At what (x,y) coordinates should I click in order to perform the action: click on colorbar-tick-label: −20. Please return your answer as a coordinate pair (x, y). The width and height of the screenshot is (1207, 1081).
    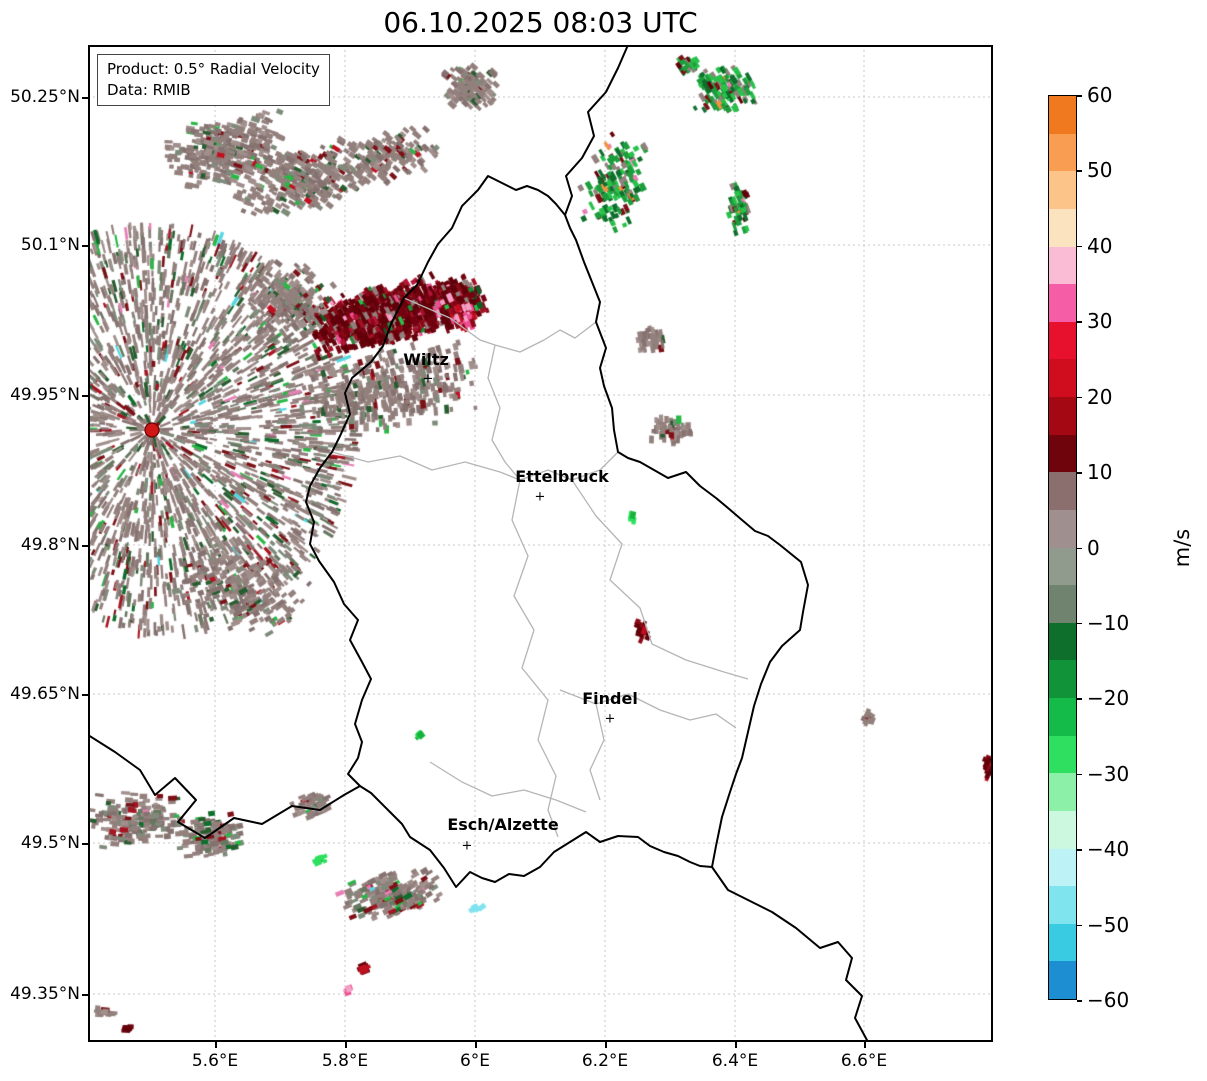
    Looking at the image, I should click on (1108, 698).